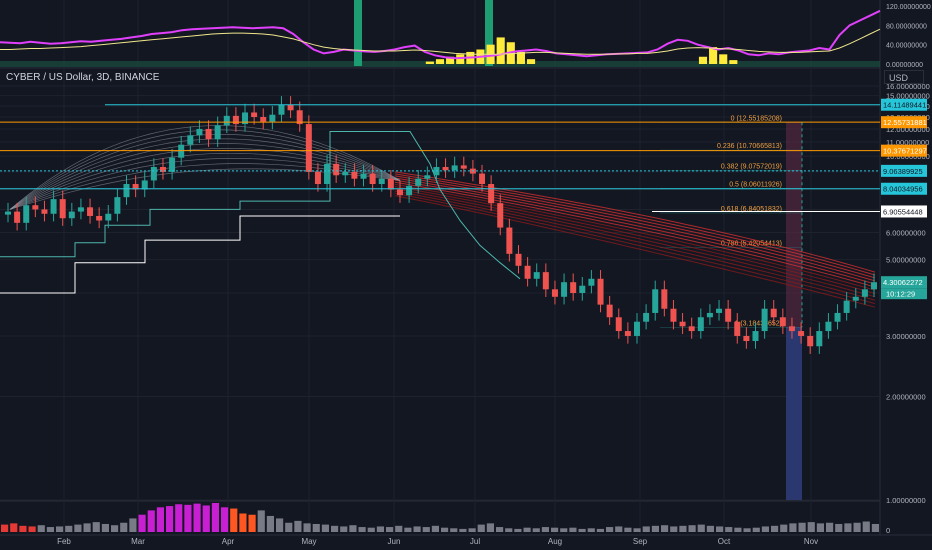 This screenshot has height=550, width=932. Describe the element at coordinates (906, 260) in the screenshot. I see `y-tick-label: 5.00000000` at that location.